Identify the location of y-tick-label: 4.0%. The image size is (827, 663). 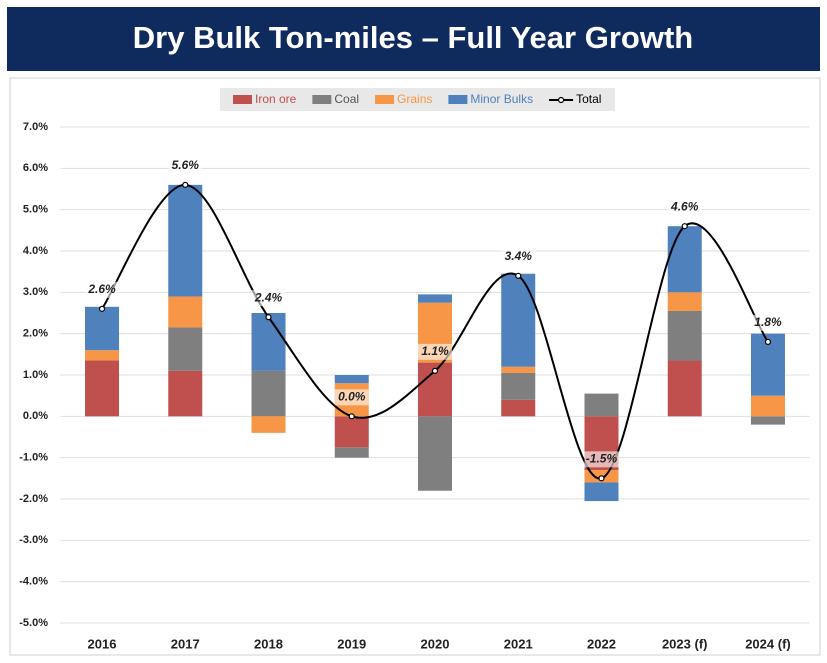
(35, 251).